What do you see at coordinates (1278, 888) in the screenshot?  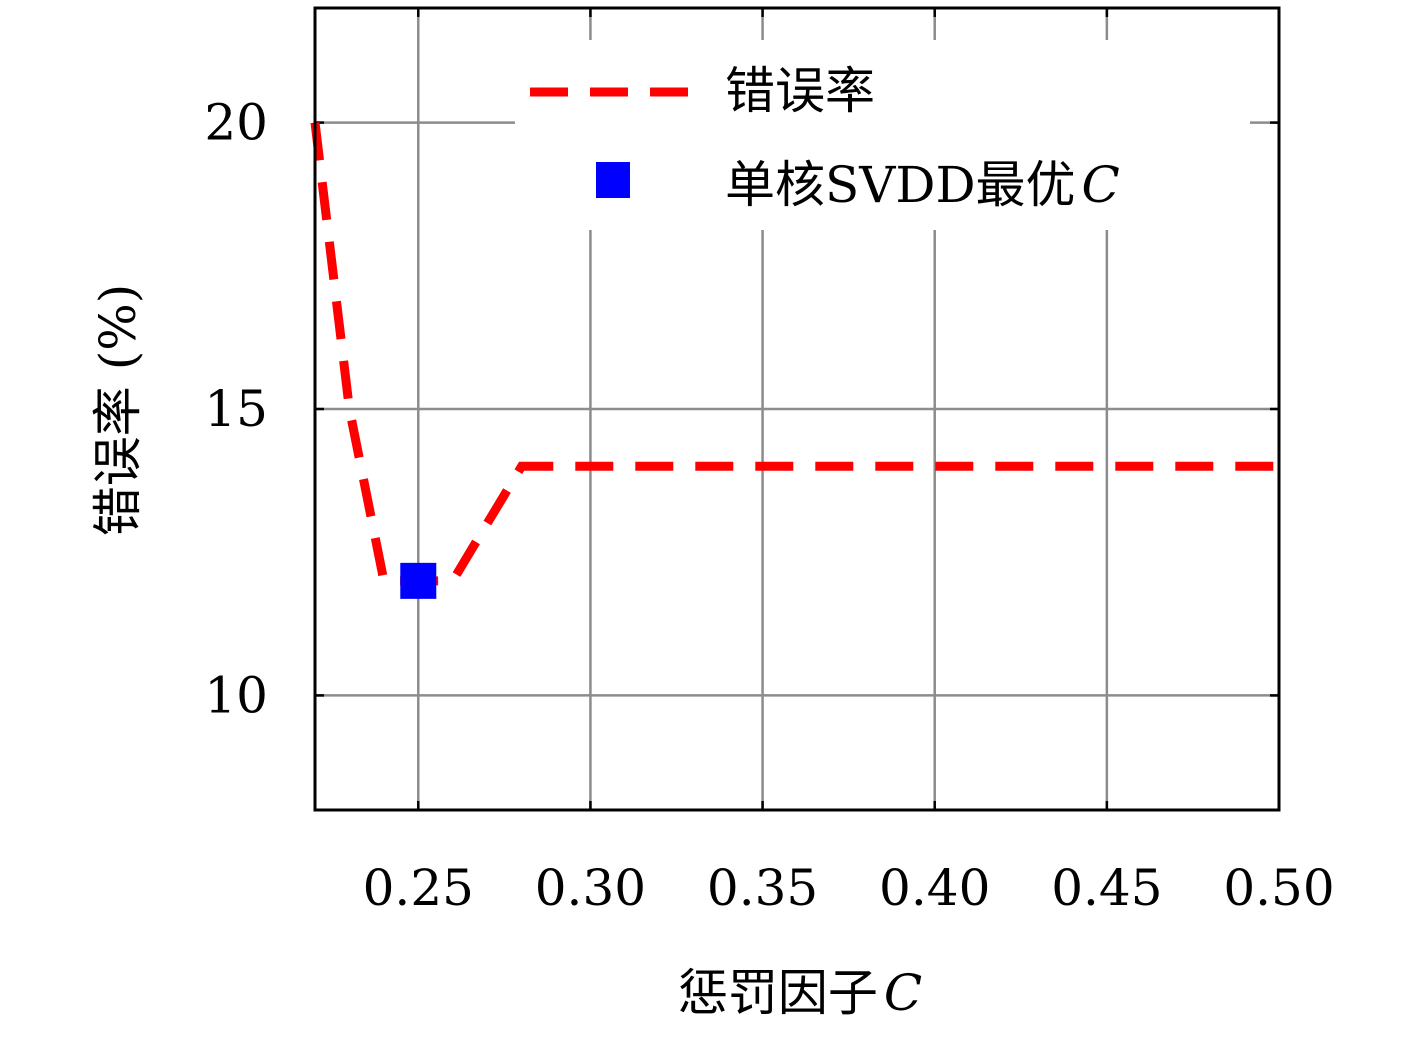 I see `x-tick-label: 0.50` at bounding box center [1278, 888].